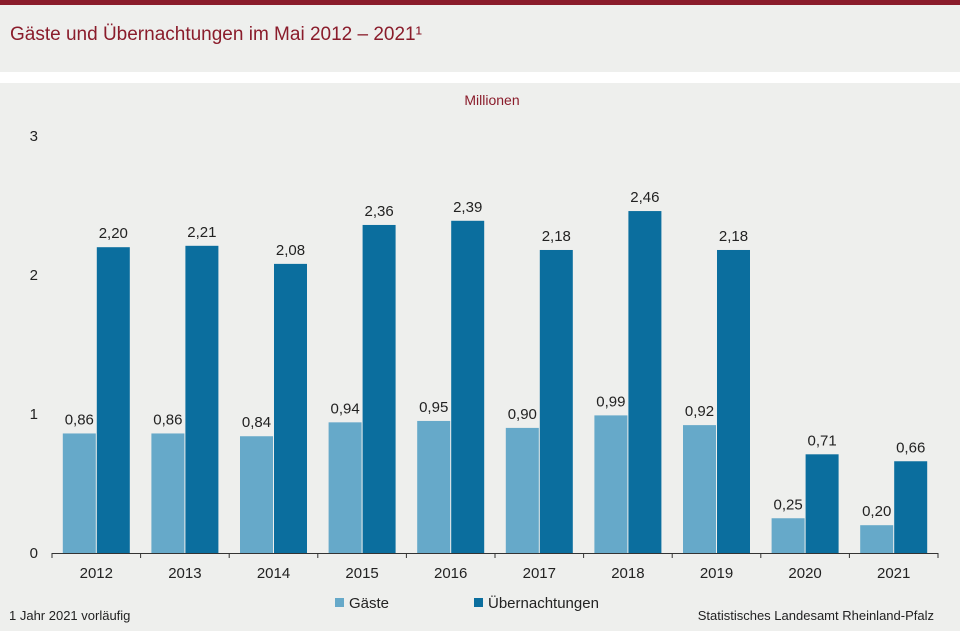  I want to click on x-tick-label: 2012, so click(96, 573).